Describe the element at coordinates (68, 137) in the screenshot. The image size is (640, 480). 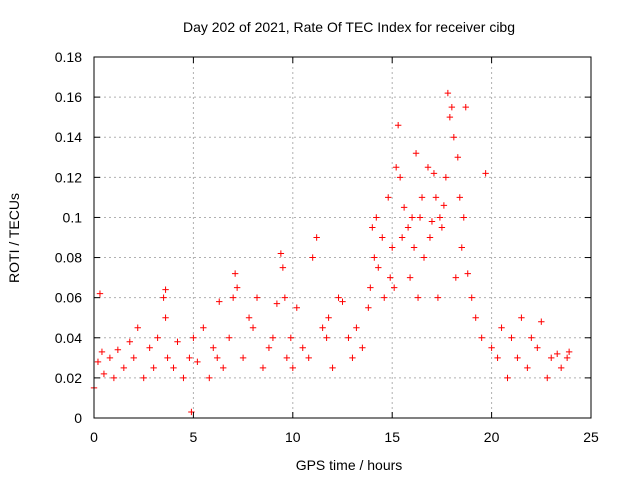
I see `y-tick-label: 0.14` at that location.